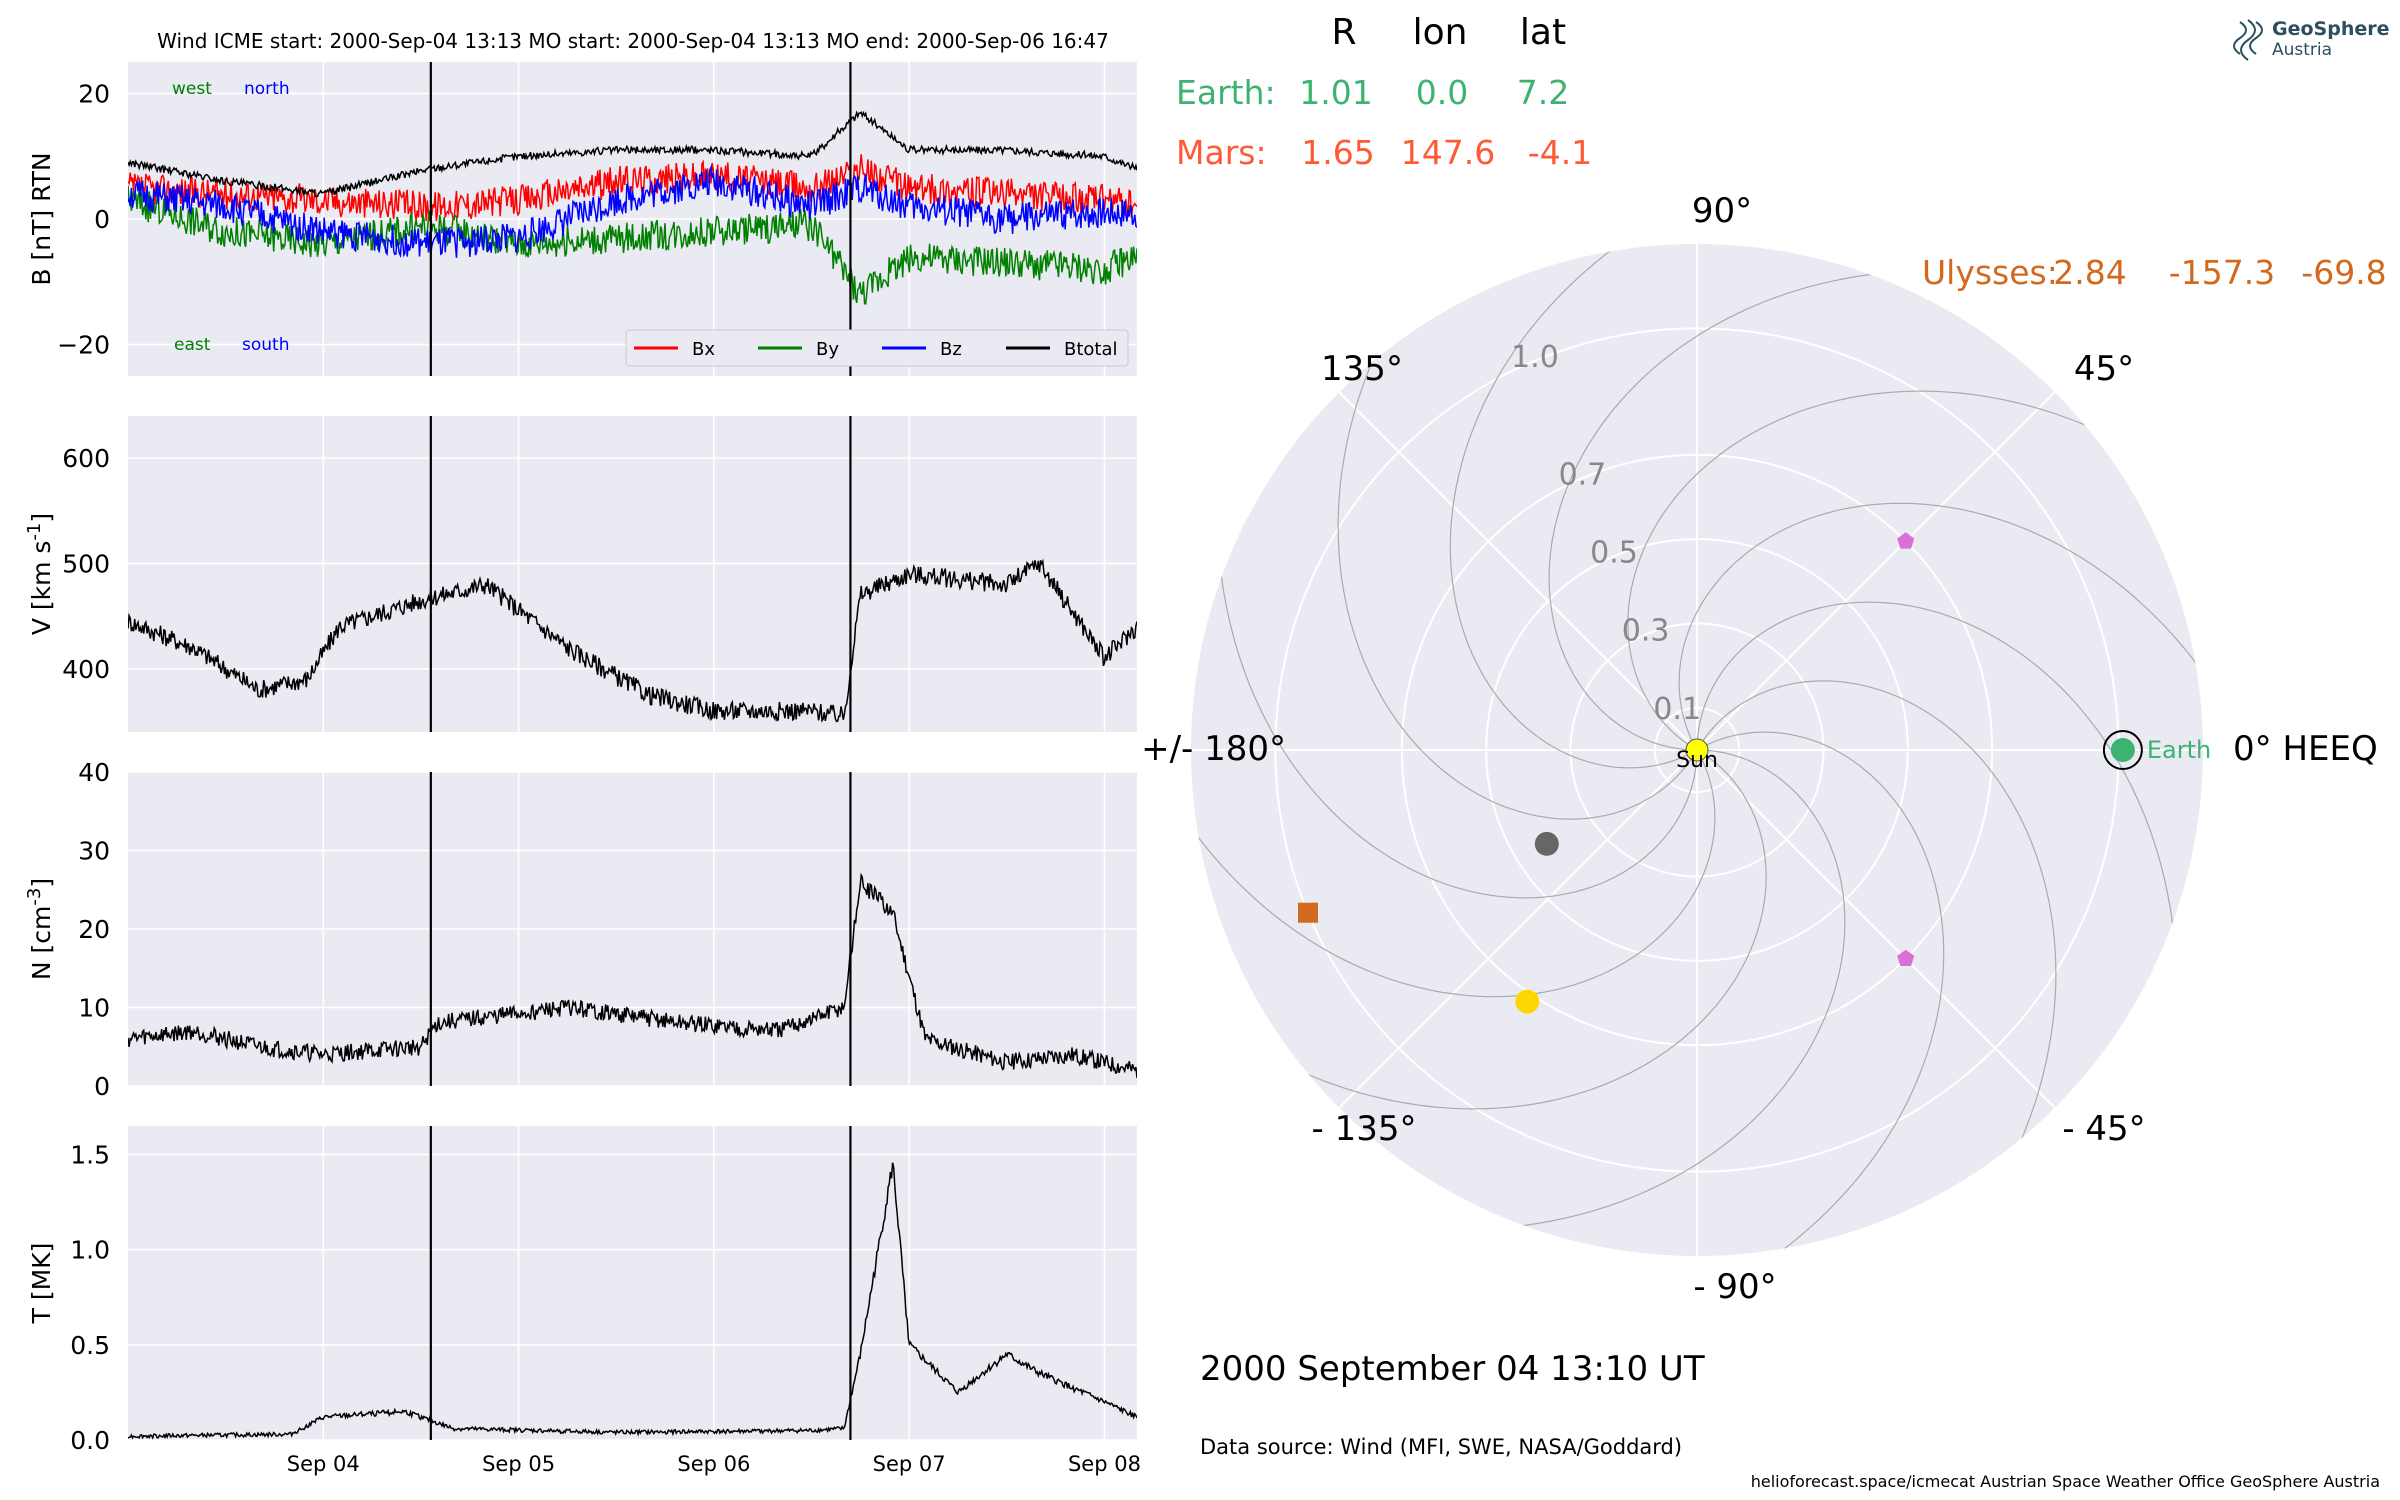 The width and height of the screenshot is (2400, 1500). I want to click on radial-tick-label: 1.0, so click(1535, 357).